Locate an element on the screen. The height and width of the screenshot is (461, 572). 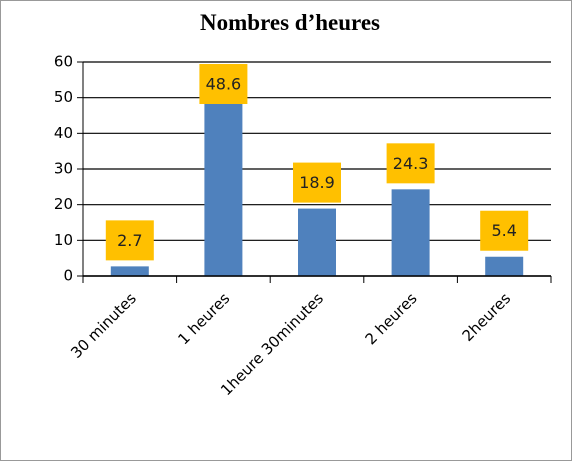
value-label: 18.9 is located at coordinates (317, 182).